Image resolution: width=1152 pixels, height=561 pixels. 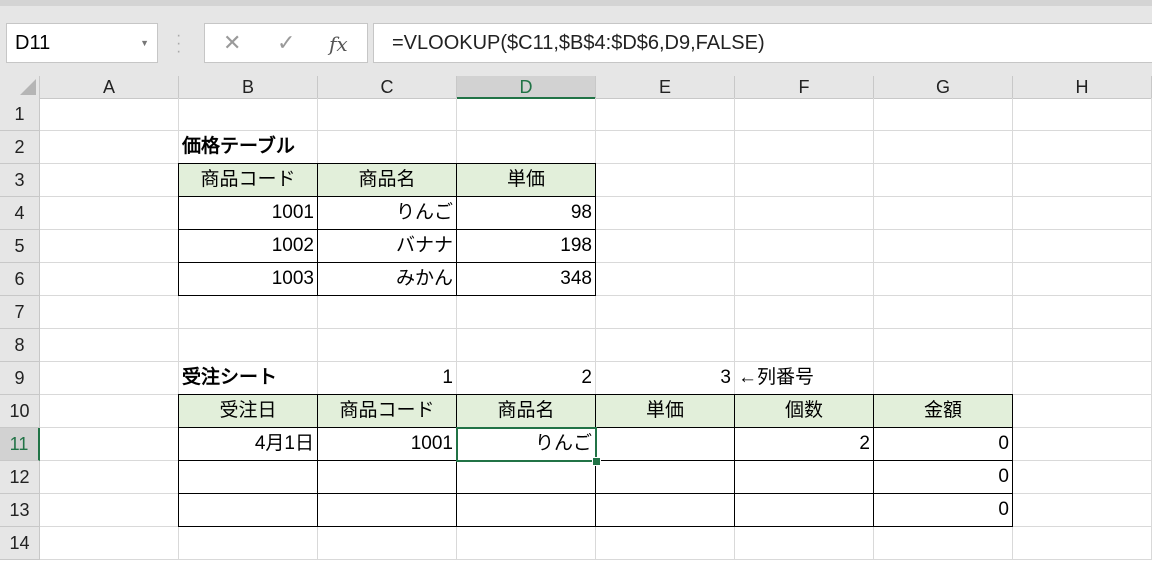 I want to click on cell-C14, so click(x=387, y=543).